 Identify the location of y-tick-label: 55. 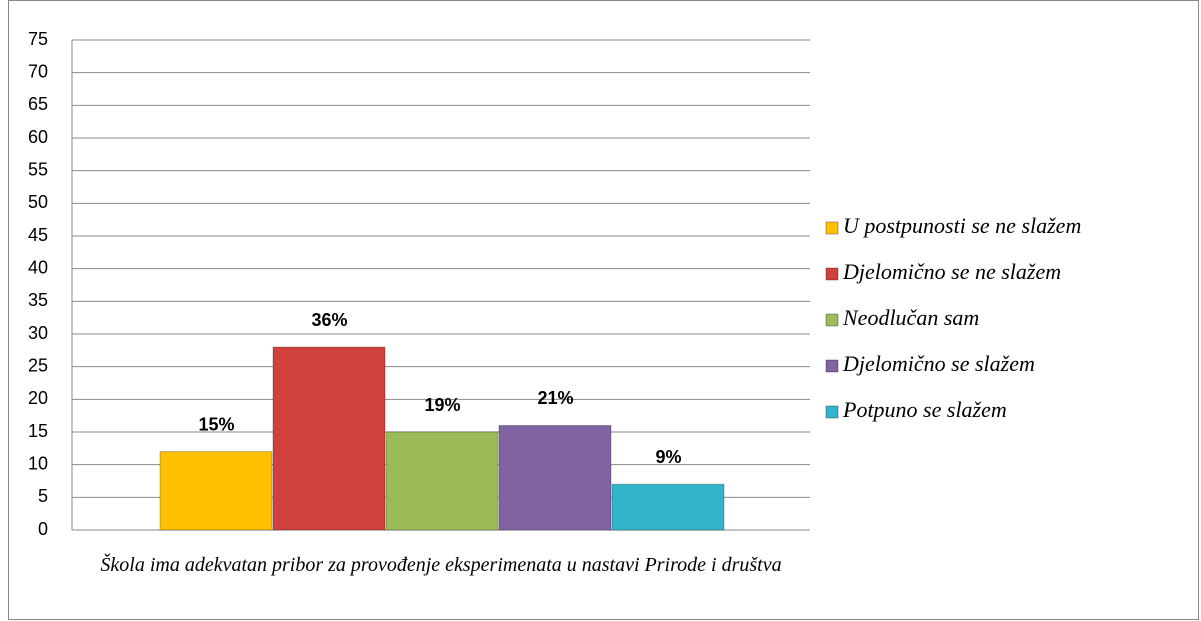
(38, 169).